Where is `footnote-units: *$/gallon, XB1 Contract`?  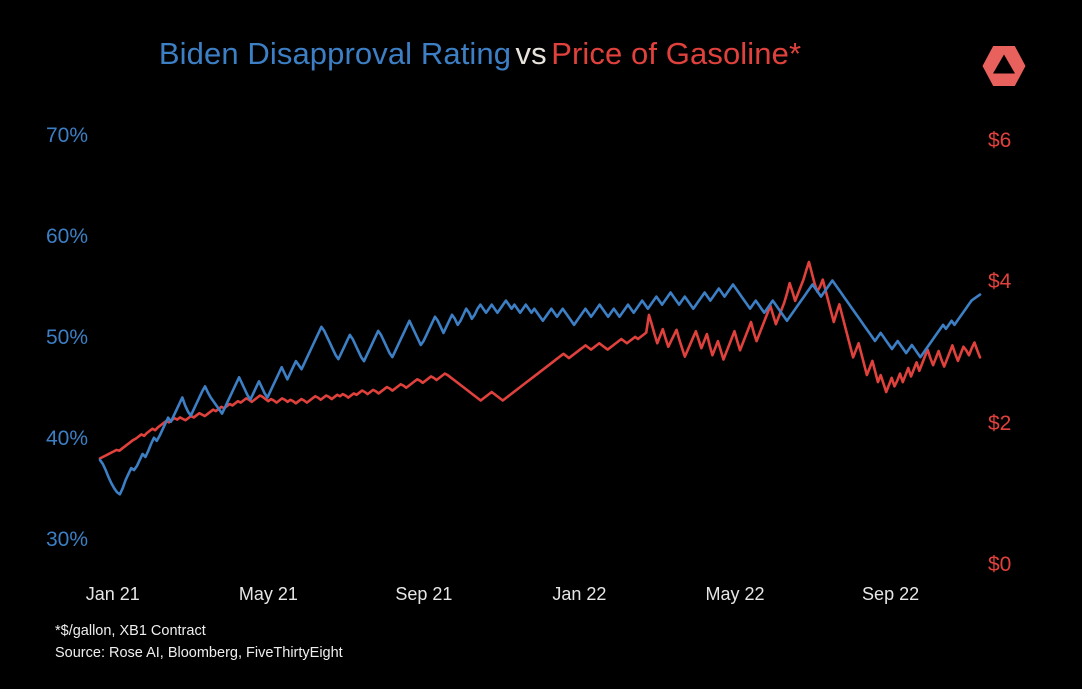 footnote-units: *$/gallon, XB1 Contract is located at coordinates (130, 631).